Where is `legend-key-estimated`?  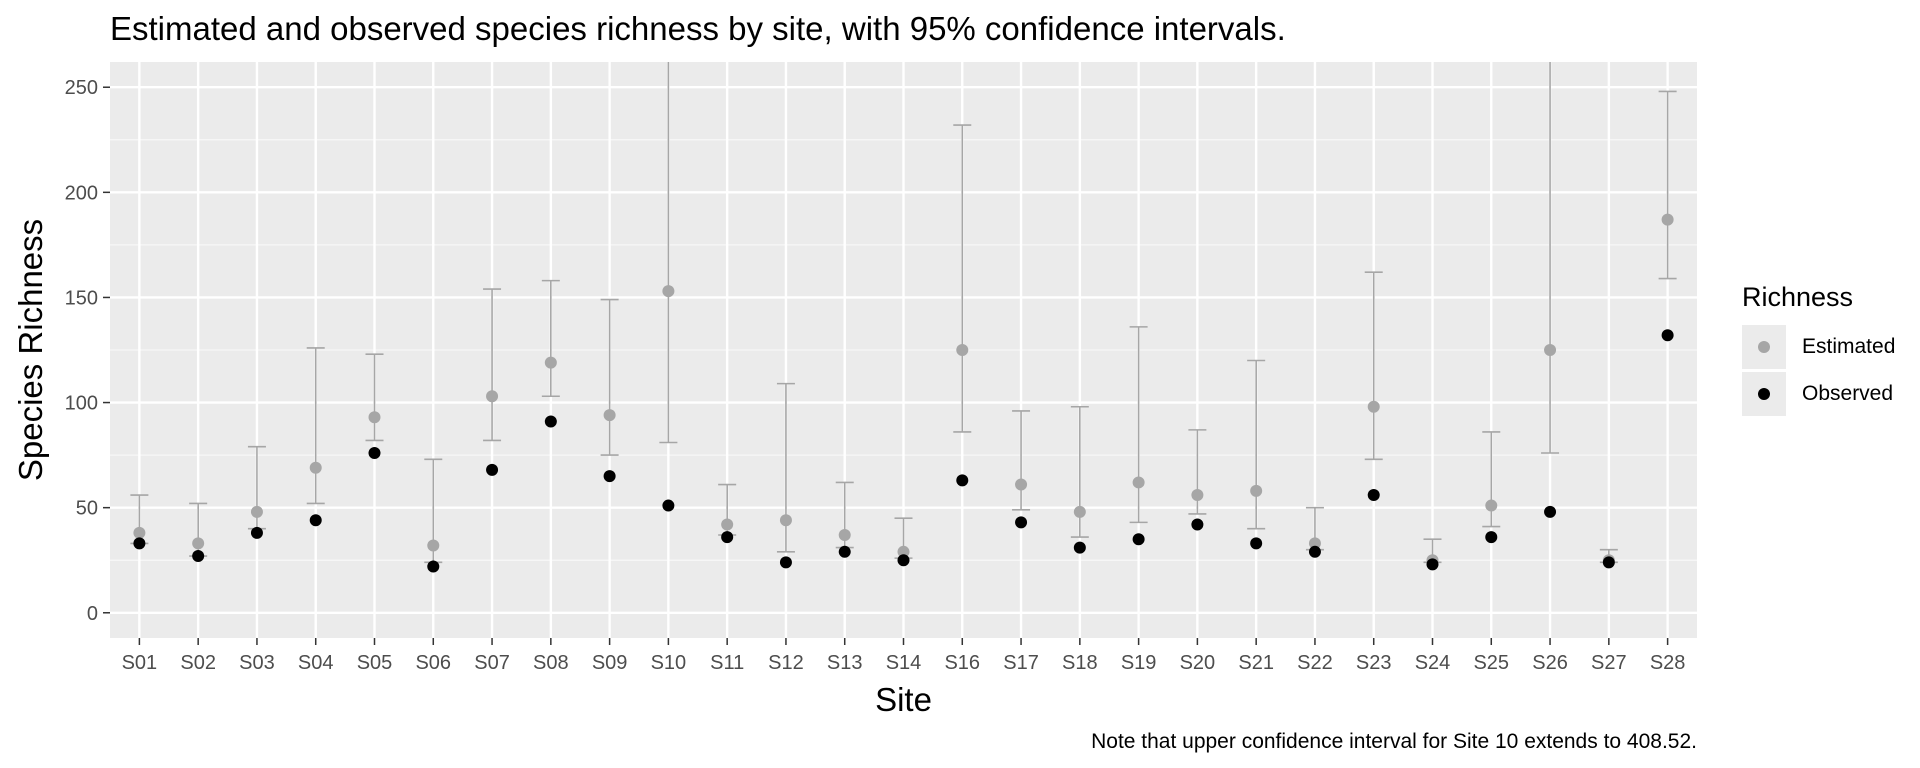
legend-key-estimated is located at coordinates (1764, 346).